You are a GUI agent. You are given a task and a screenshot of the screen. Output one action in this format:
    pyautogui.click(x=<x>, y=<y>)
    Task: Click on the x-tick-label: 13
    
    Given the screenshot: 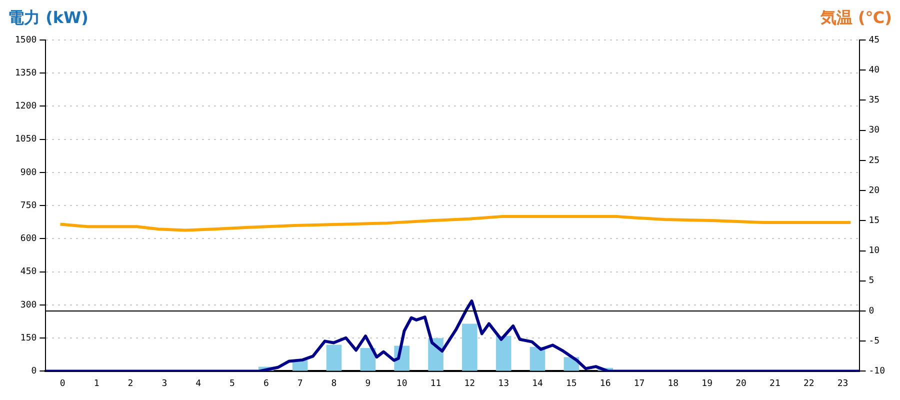 What is the action you would take?
    pyautogui.click(x=504, y=383)
    